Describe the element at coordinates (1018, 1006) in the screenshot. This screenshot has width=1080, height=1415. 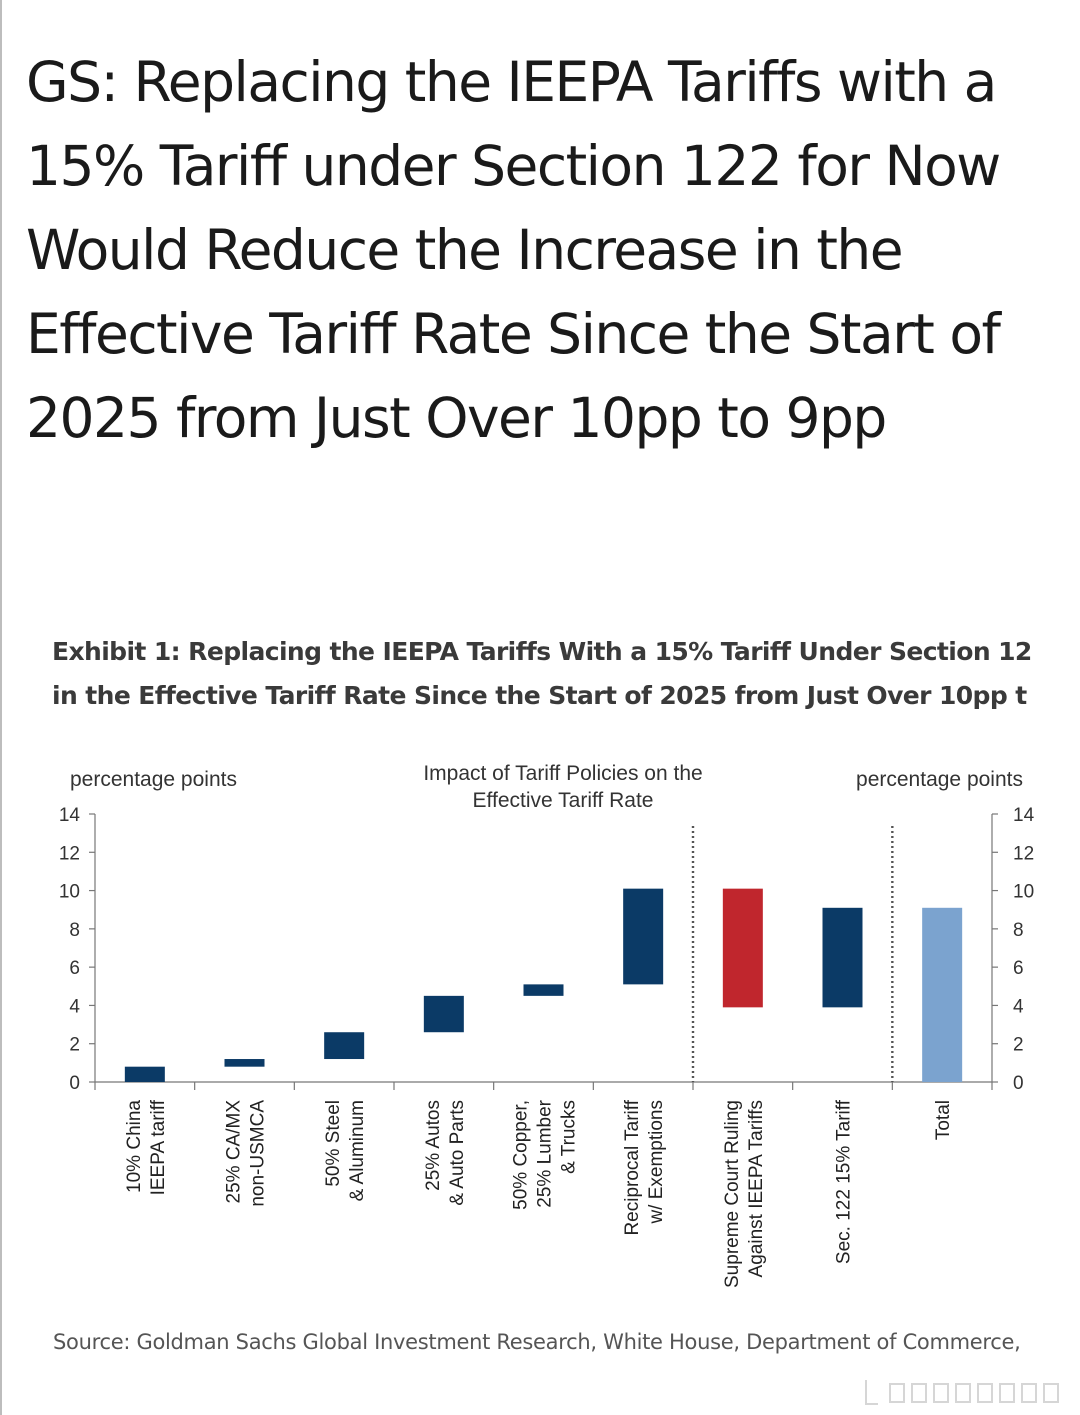
I see `y-tick-label-right: 4` at that location.